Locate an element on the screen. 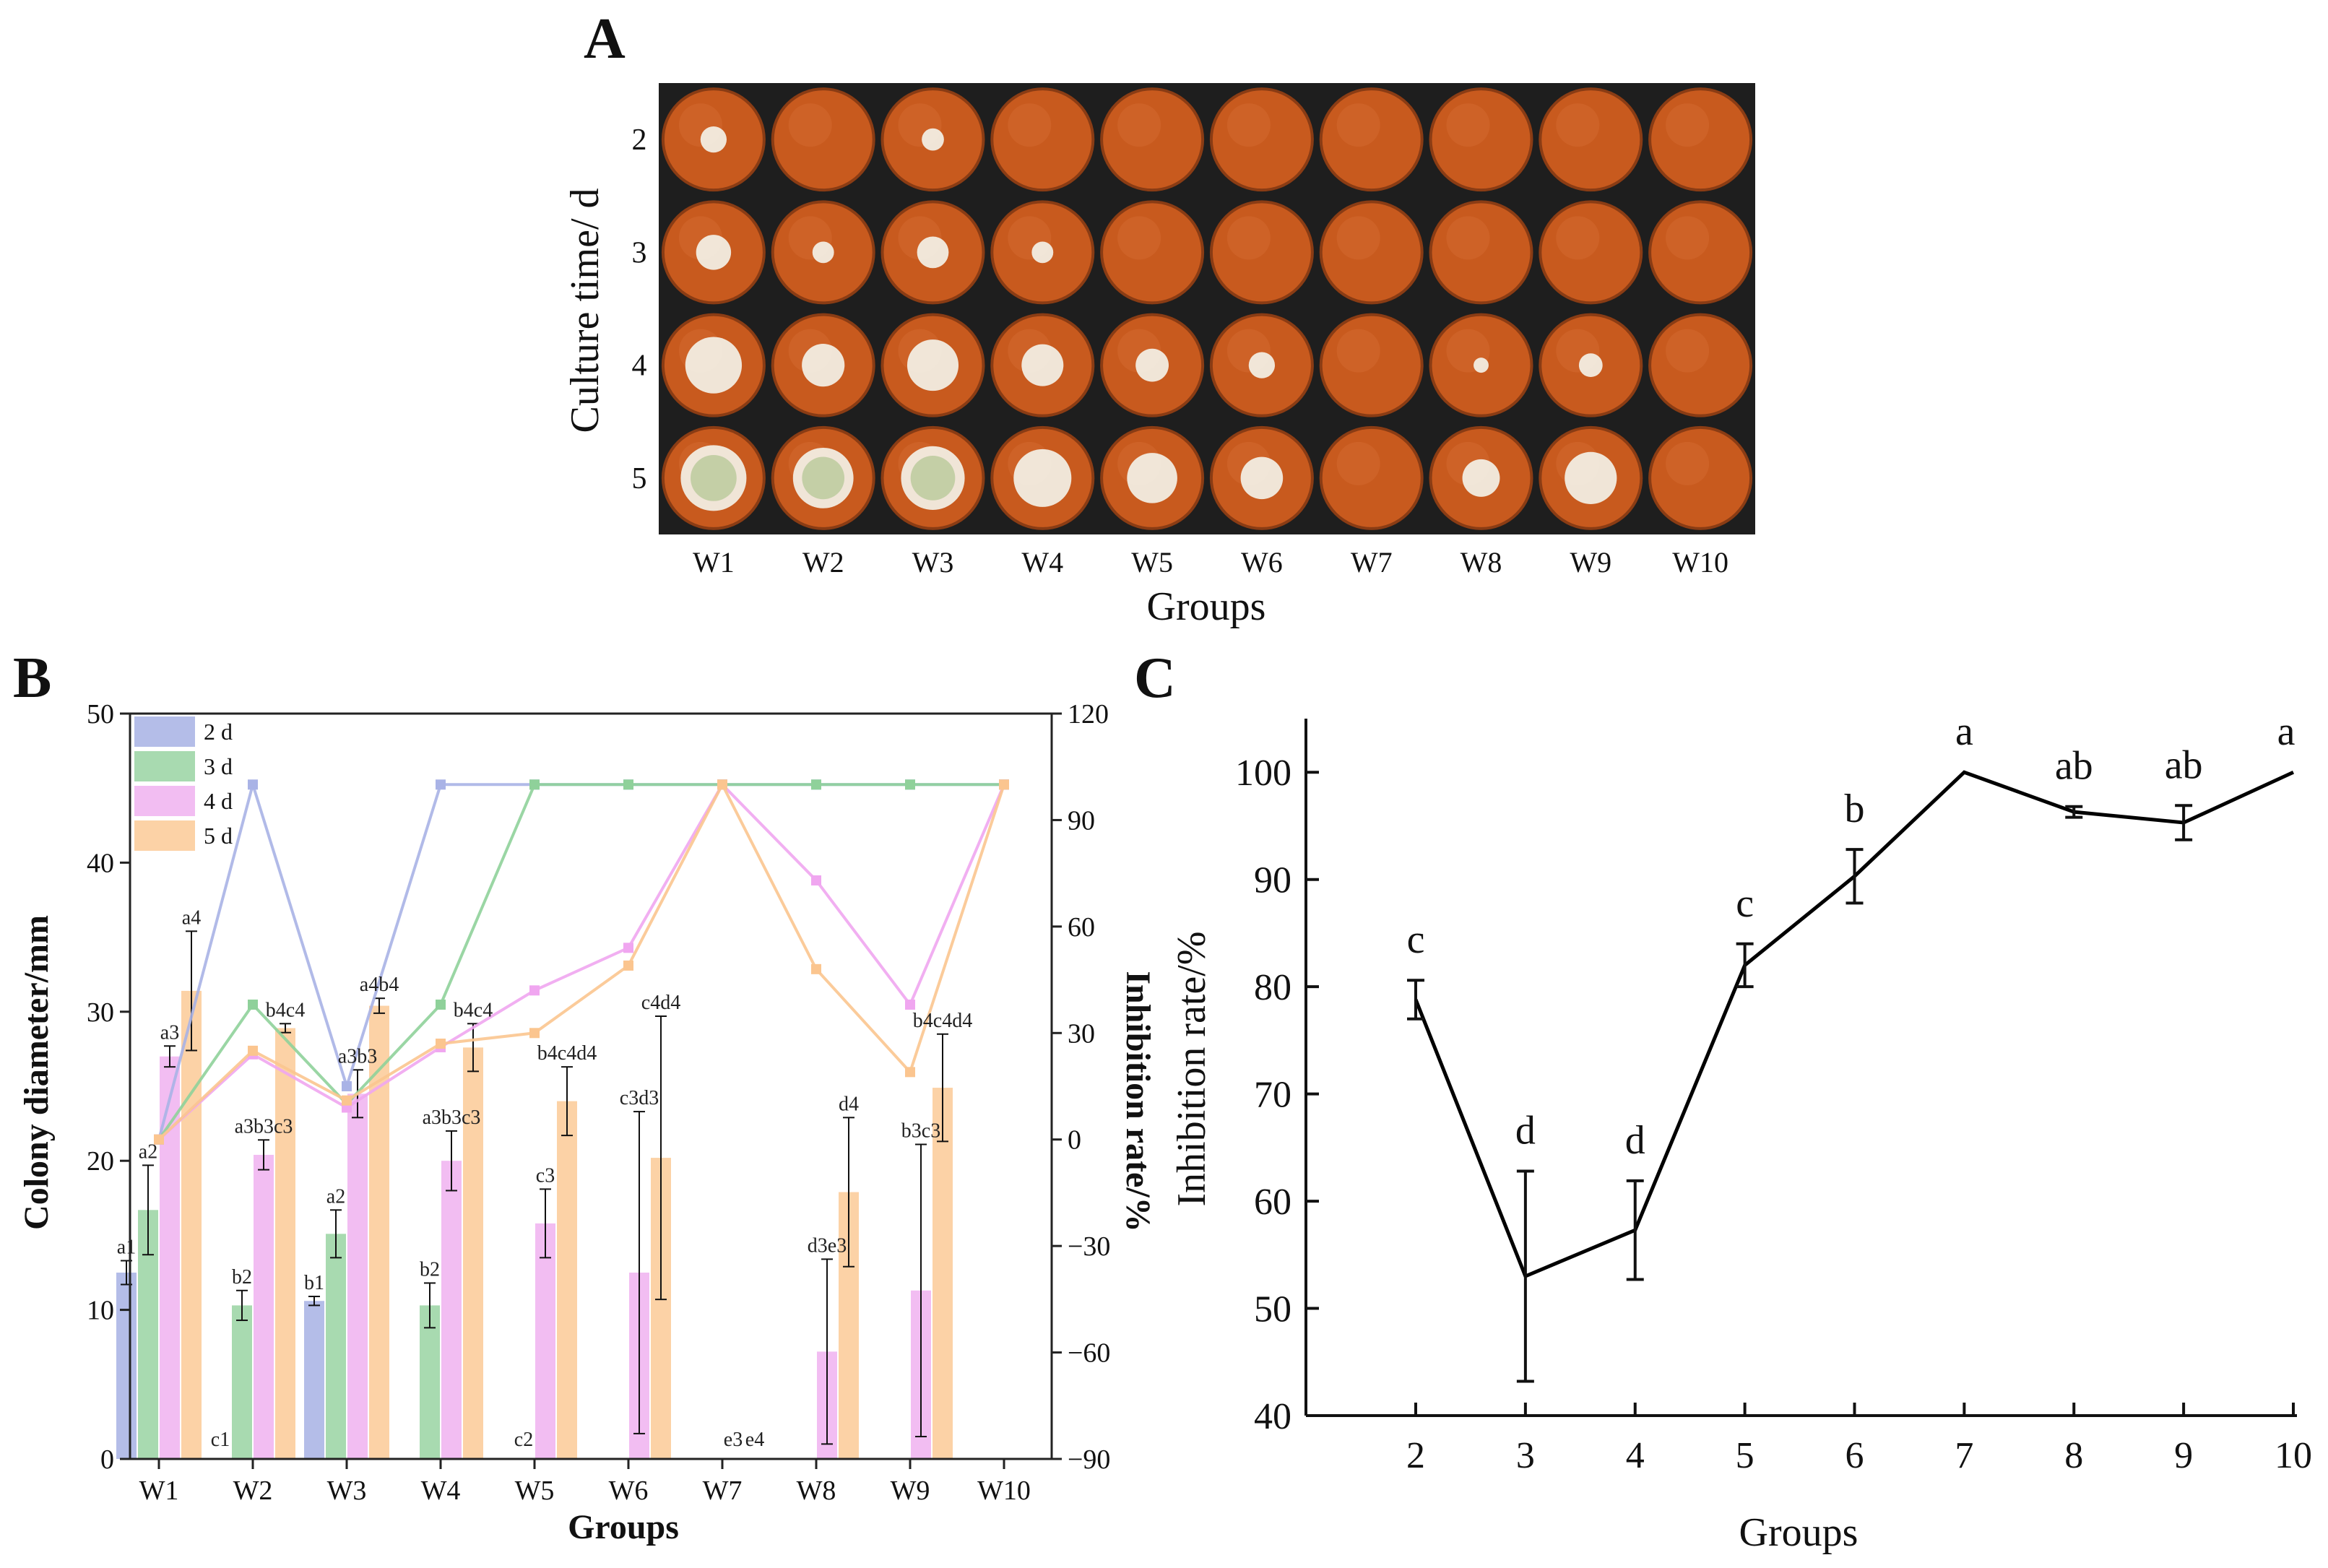 This screenshot has width=2328, height=1568. significance-label: a1 is located at coordinates (126, 1247).